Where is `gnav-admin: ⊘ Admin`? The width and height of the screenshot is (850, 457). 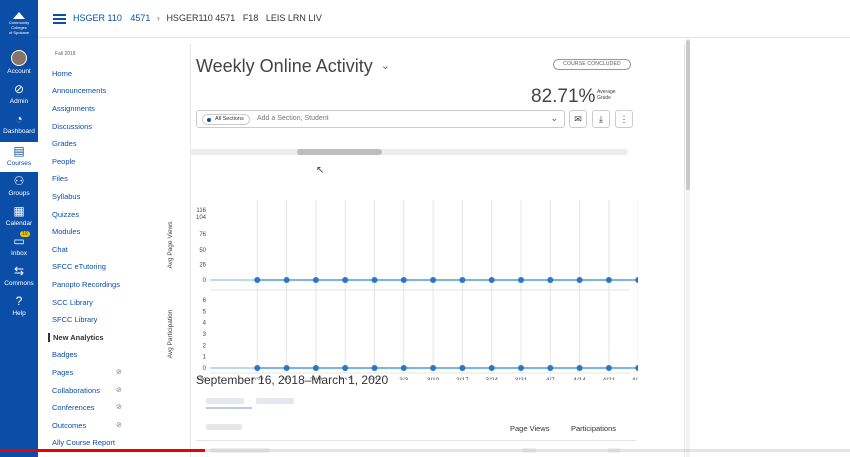
gnav-admin: ⊘ Admin is located at coordinates (19, 96).